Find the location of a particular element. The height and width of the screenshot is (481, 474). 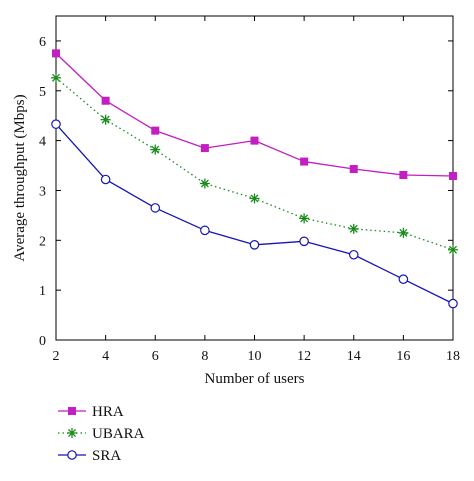

y-tick-label: 3 is located at coordinates (42, 191).